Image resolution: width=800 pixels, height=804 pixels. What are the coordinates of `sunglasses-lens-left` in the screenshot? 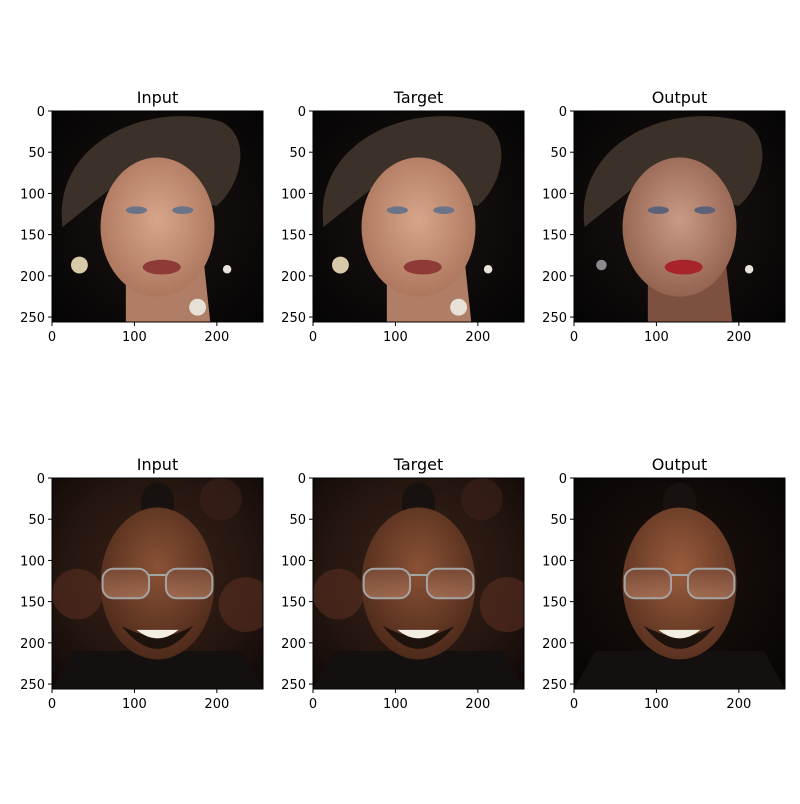 It's located at (648, 583).